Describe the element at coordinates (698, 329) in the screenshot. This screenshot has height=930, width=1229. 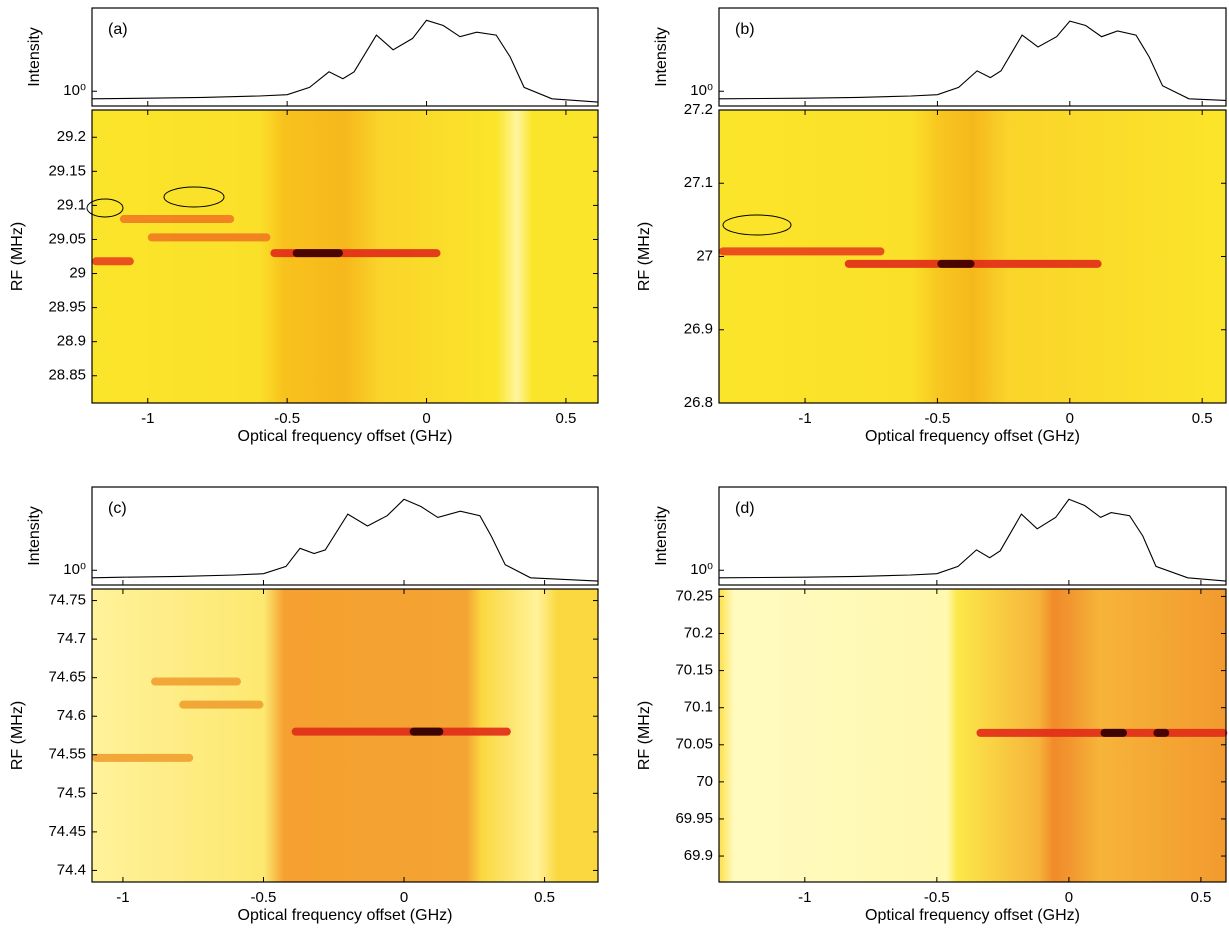
I see `y-tick-label: 26.9` at that location.